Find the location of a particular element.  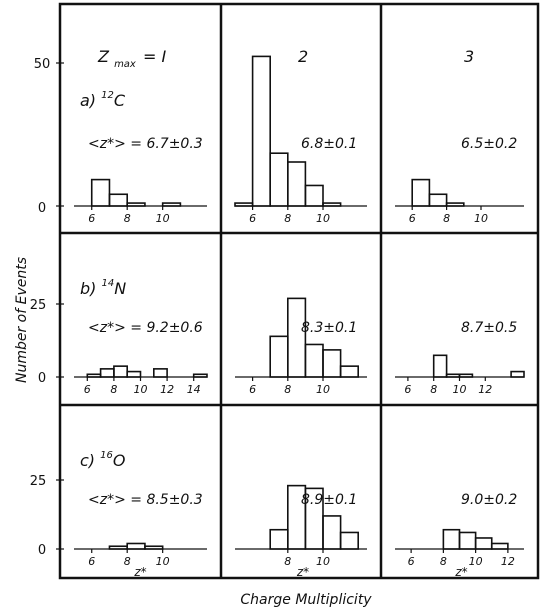

nucleus-label: c) 16O is located at coordinates (102, 460).